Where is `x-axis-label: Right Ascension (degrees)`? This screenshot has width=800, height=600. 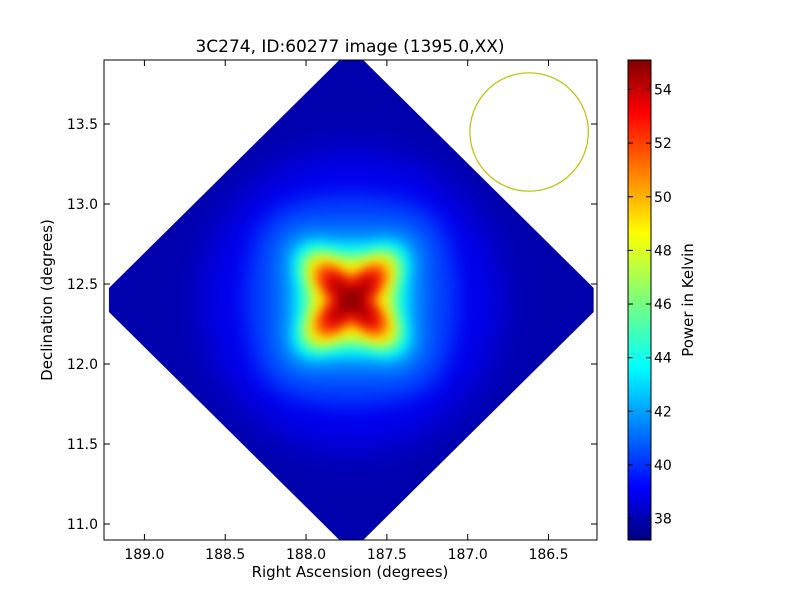
x-axis-label: Right Ascension (degrees) is located at coordinates (350, 572).